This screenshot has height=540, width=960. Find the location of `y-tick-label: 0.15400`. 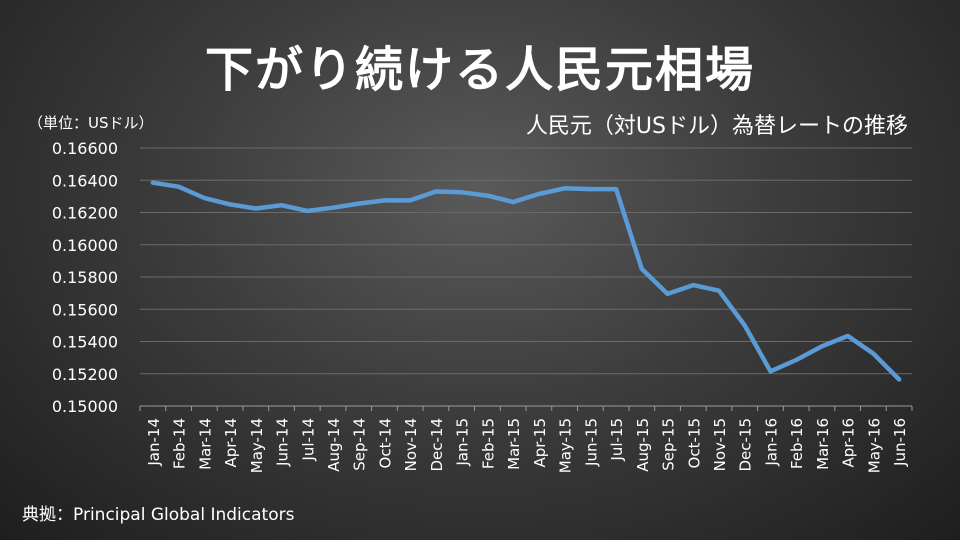

y-tick-label: 0.15400 is located at coordinates (85, 342).